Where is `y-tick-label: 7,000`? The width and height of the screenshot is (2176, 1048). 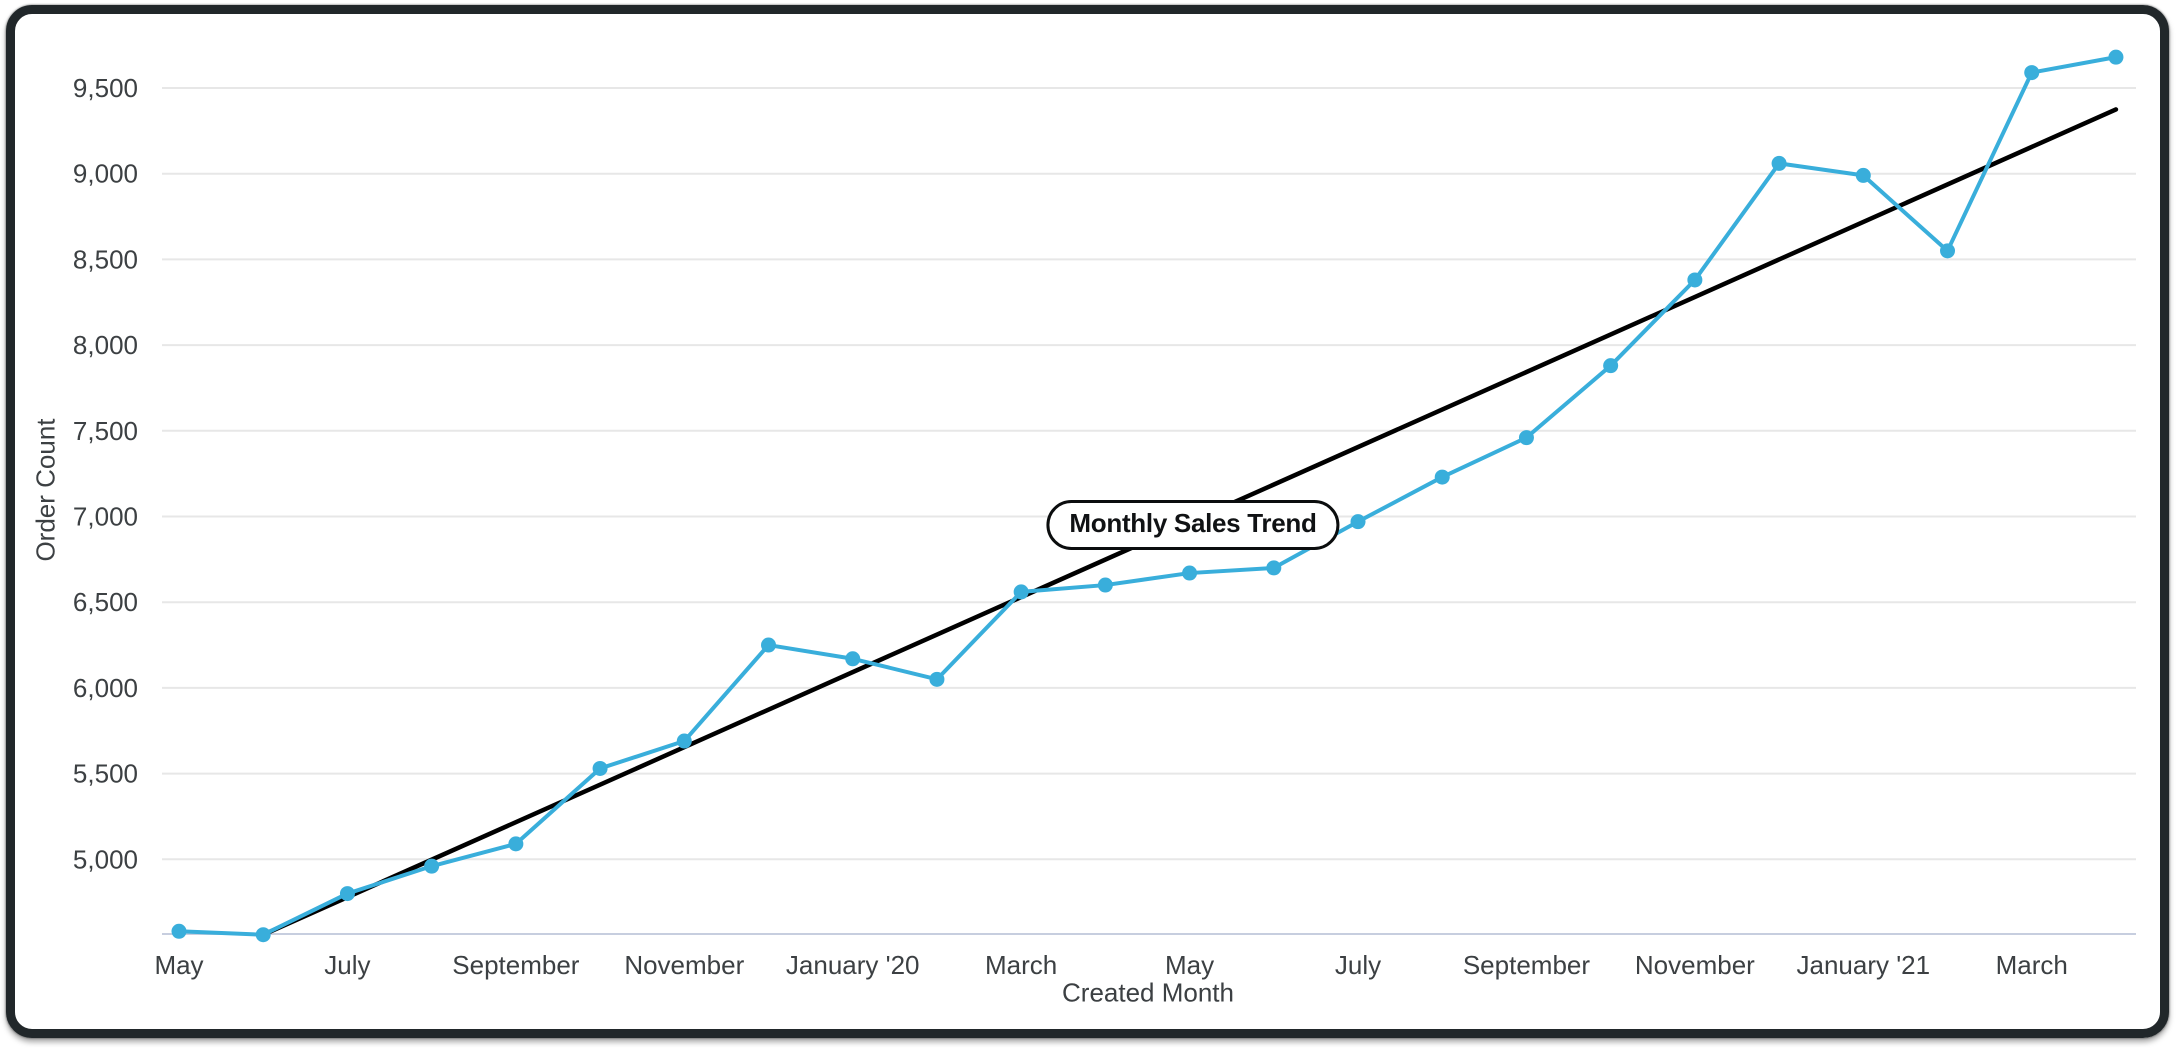 y-tick-label: 7,000 is located at coordinates (105, 517).